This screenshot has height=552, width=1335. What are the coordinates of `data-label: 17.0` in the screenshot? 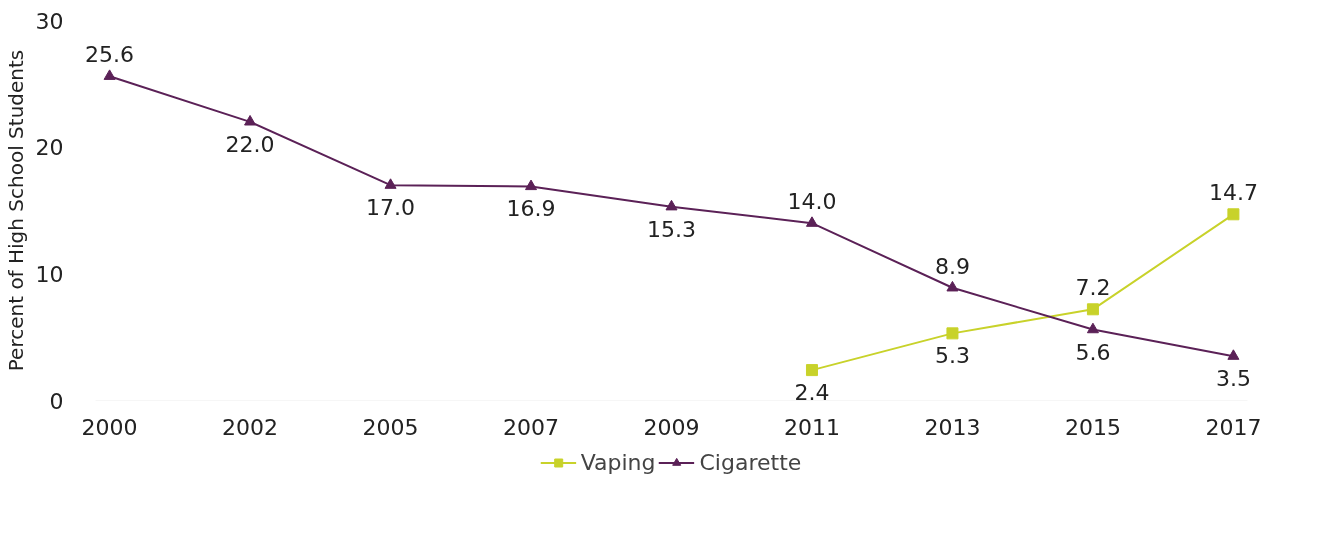 It's located at (391, 208).